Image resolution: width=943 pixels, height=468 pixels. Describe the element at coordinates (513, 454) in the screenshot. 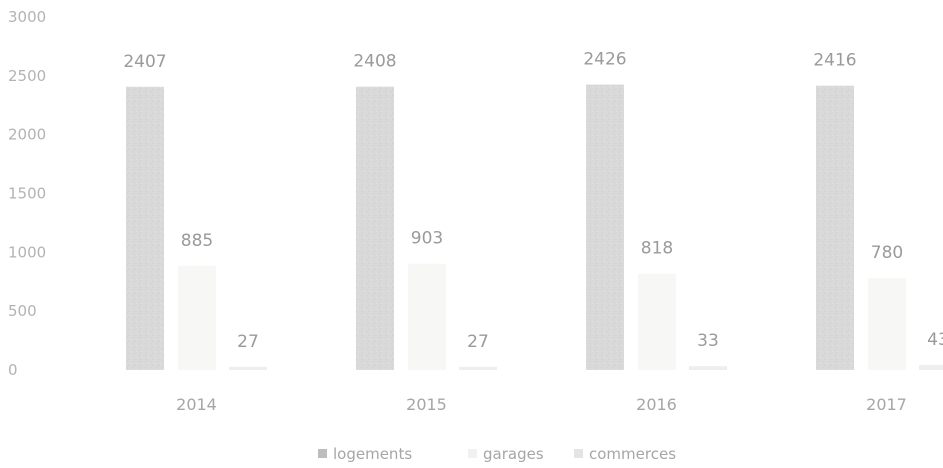

I see `legend-label-garages: garages` at that location.